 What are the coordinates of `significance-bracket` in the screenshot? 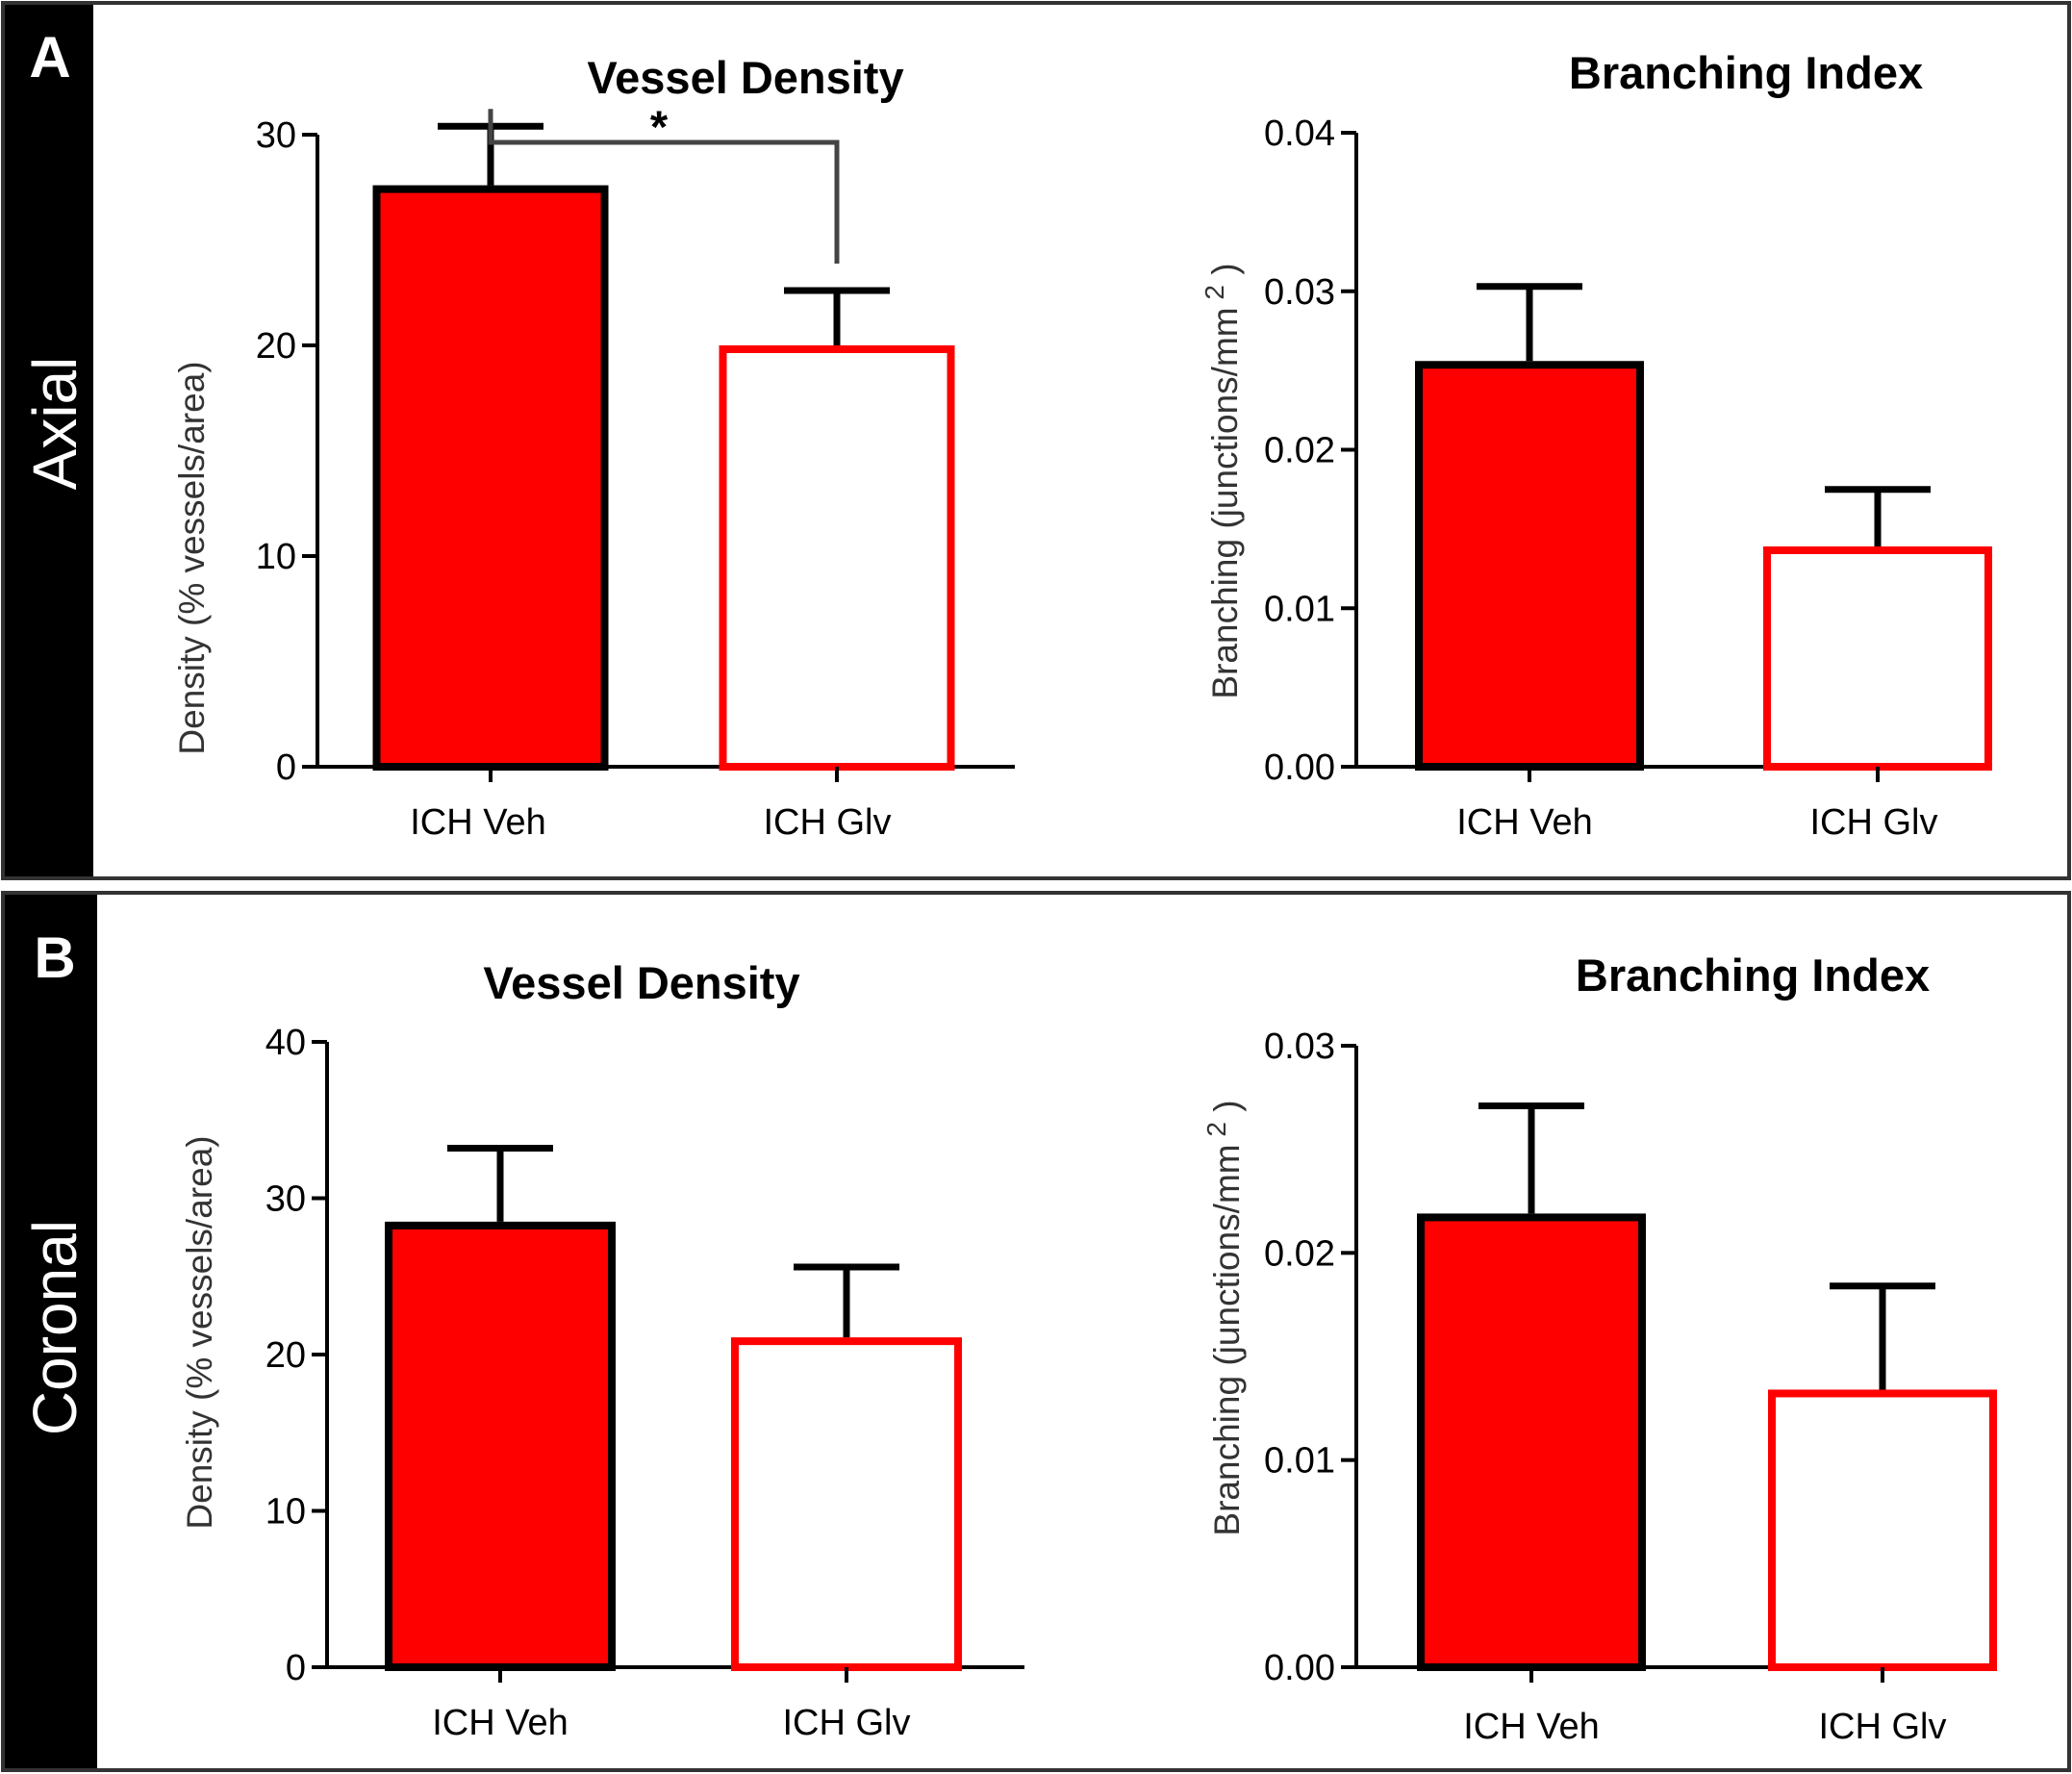 It's located at (664, 187).